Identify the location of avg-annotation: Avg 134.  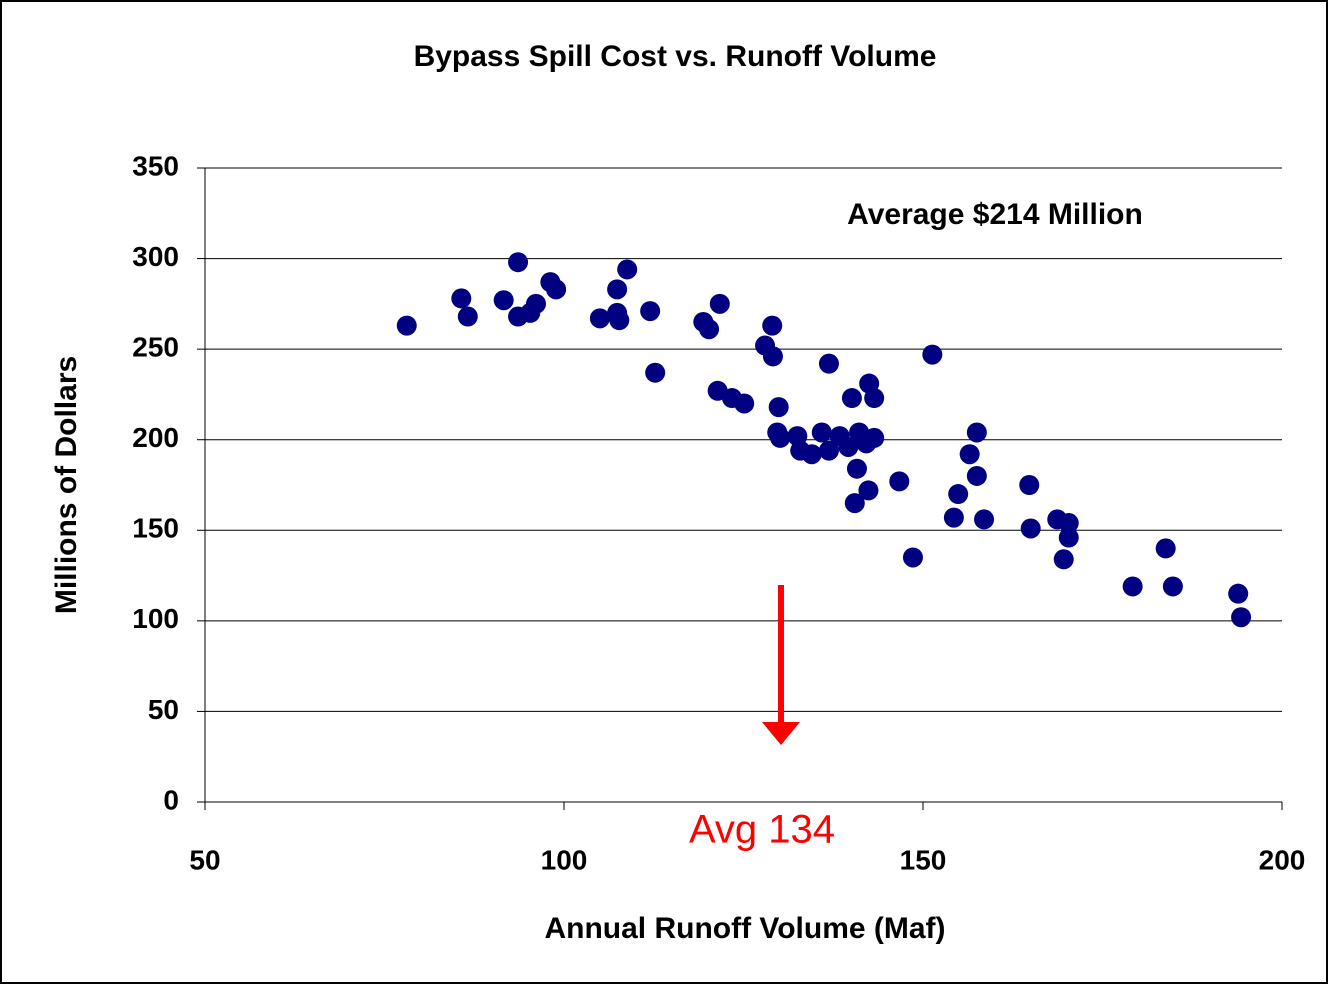
(762, 830).